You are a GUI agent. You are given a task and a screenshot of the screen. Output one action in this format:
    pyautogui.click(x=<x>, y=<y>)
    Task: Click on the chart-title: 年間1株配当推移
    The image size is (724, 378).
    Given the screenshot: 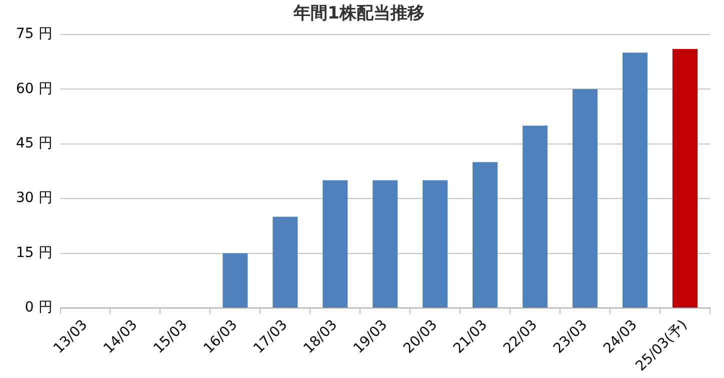 What is the action you would take?
    pyautogui.click(x=358, y=14)
    